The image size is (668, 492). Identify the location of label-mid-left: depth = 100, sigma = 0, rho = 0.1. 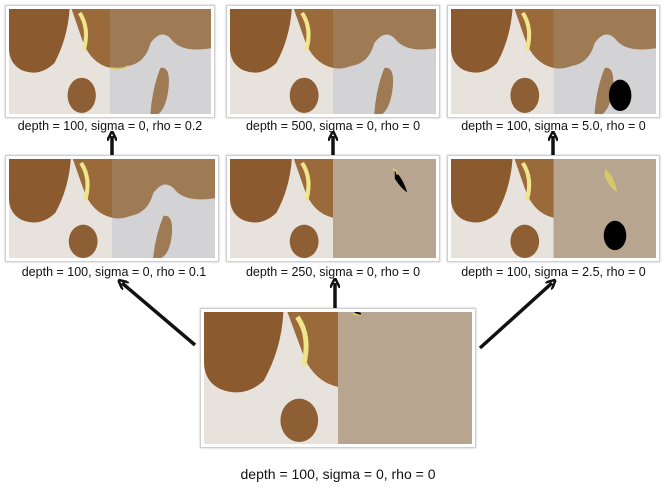
(114, 272).